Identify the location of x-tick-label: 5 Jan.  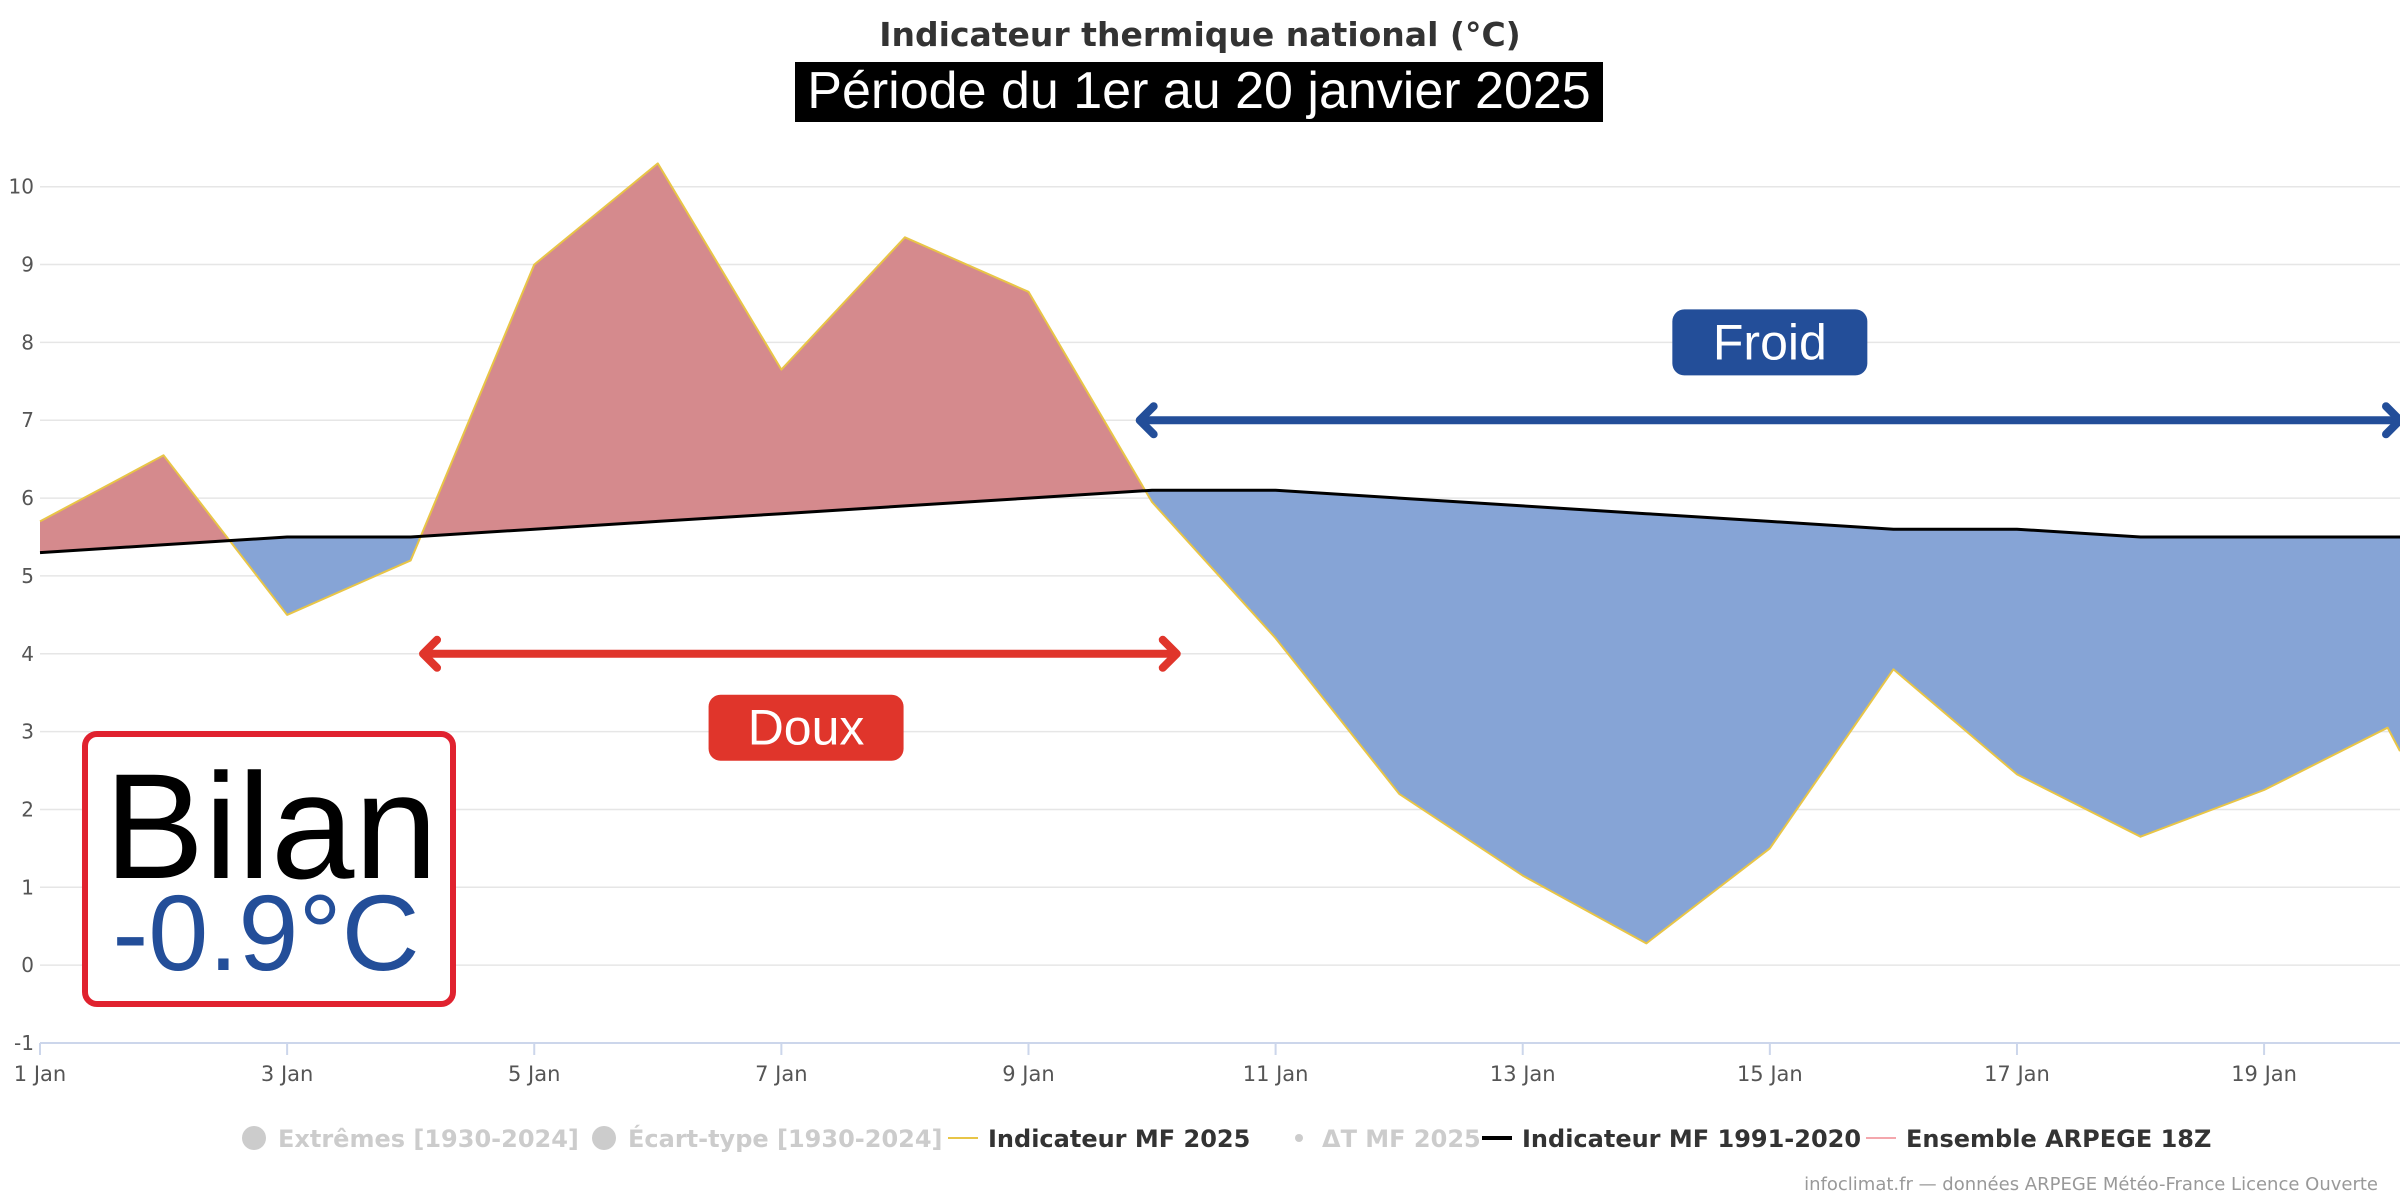
(534, 1074).